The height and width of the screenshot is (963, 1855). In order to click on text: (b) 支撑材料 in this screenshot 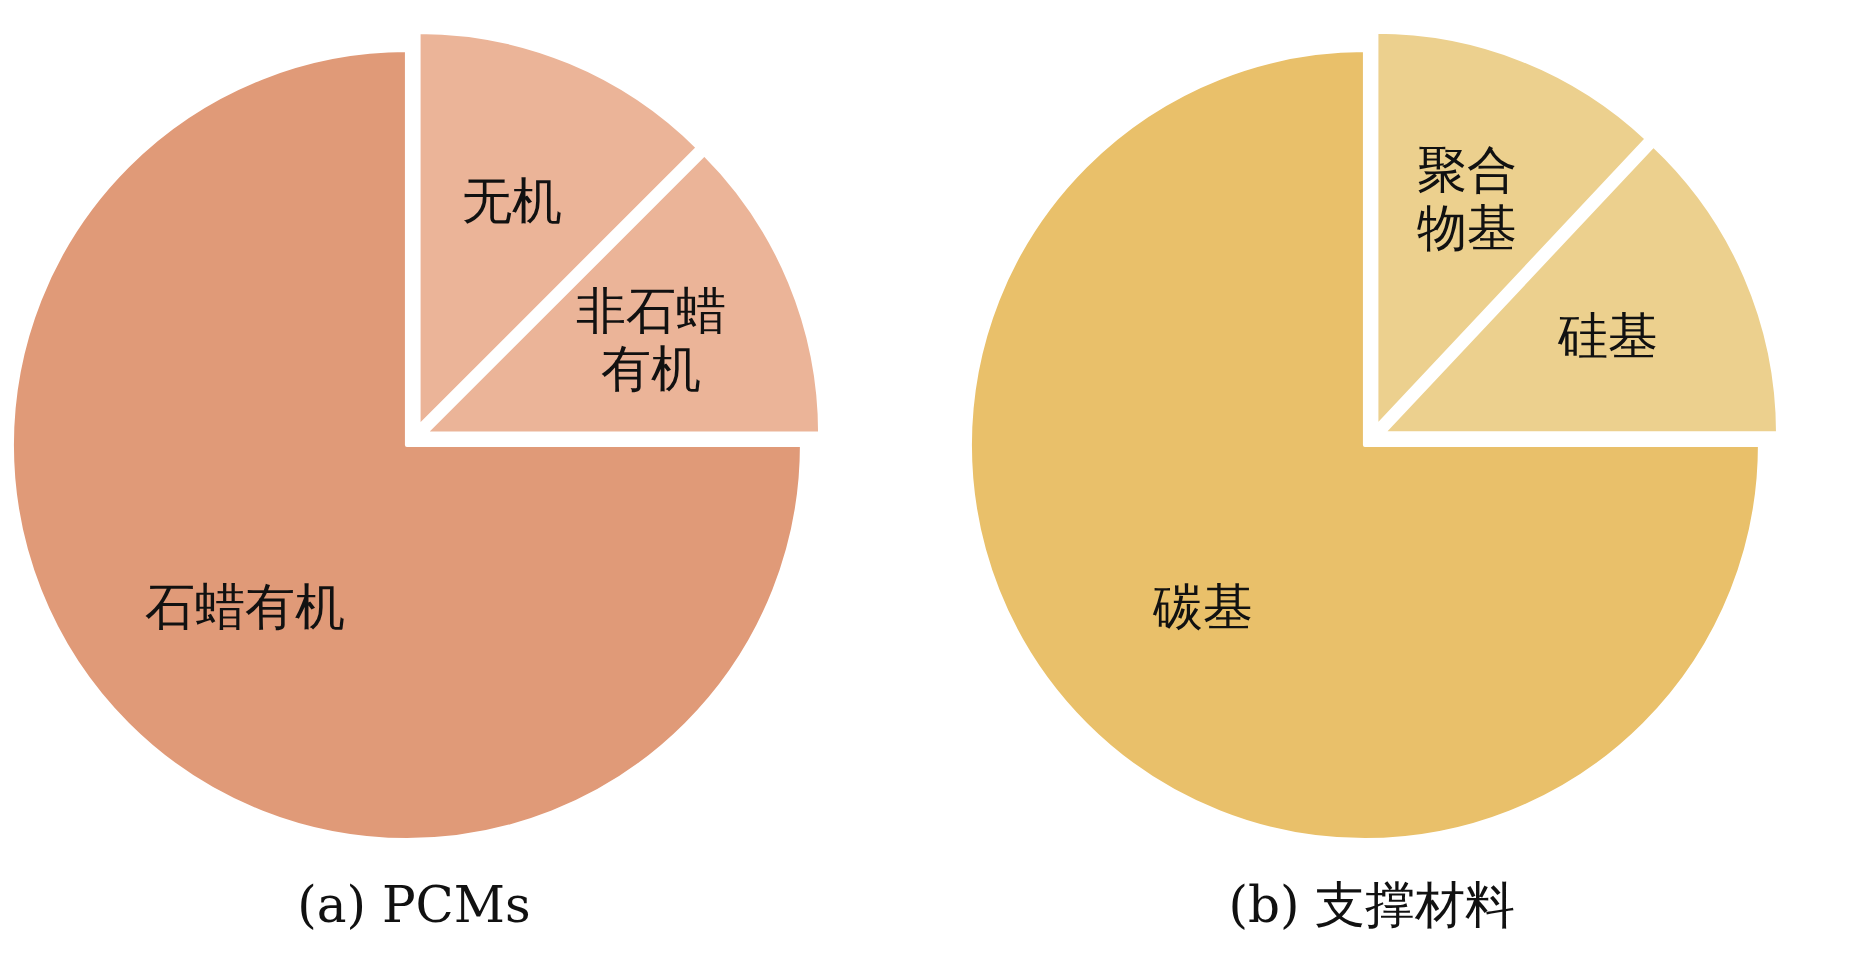, I will do `click(1372, 905)`.